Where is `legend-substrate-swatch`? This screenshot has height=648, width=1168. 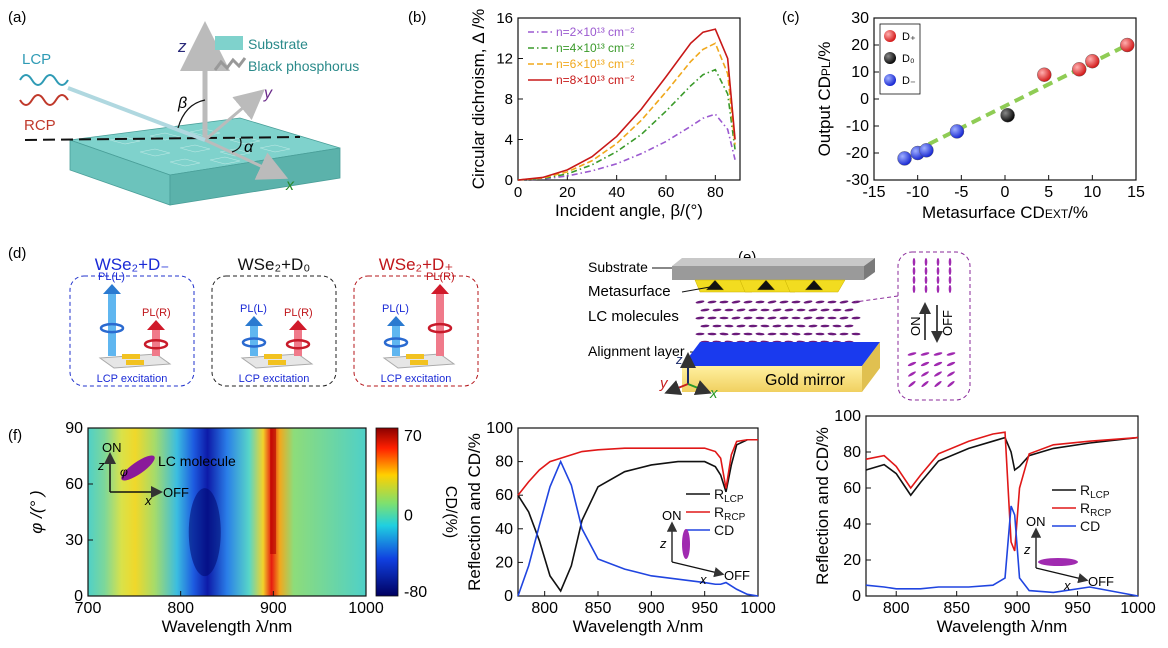
legend-substrate-swatch is located at coordinates (229, 43).